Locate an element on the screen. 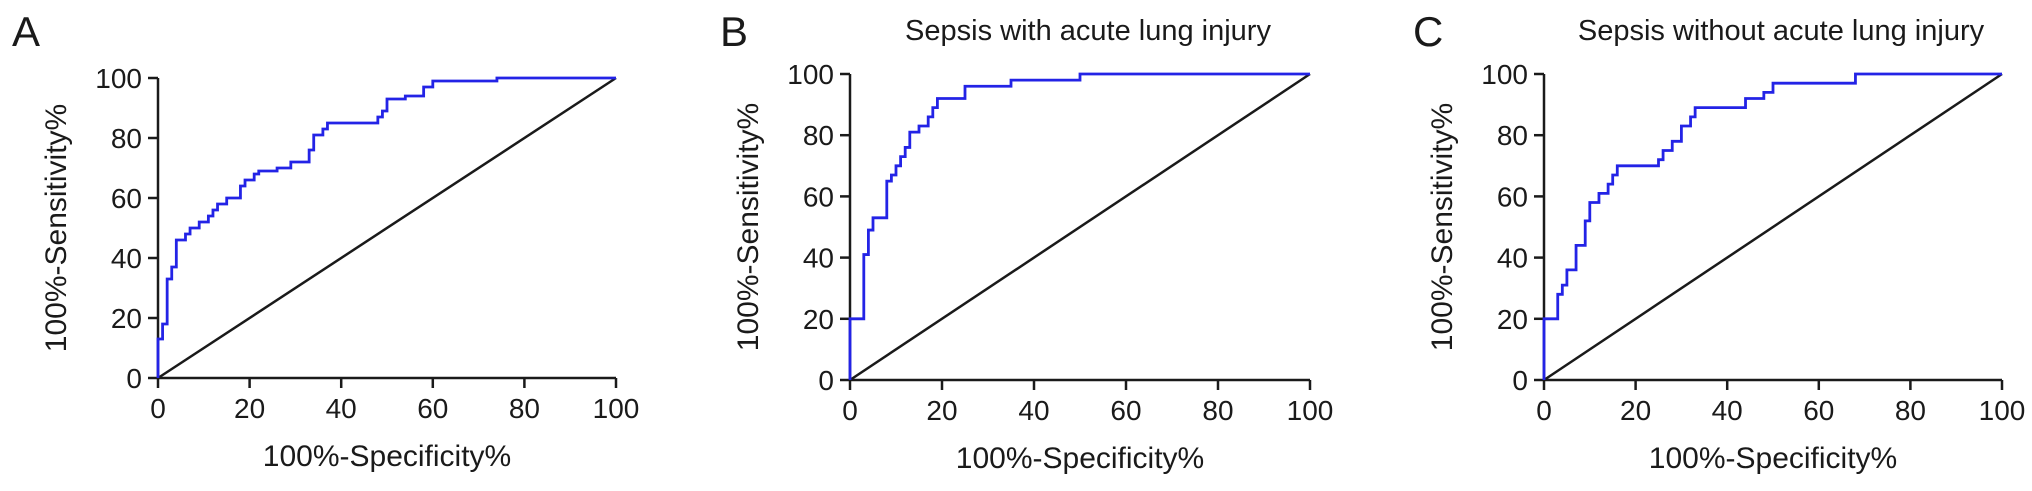  chart-title: Sepsis with acute lung injury is located at coordinates (1088, 31).